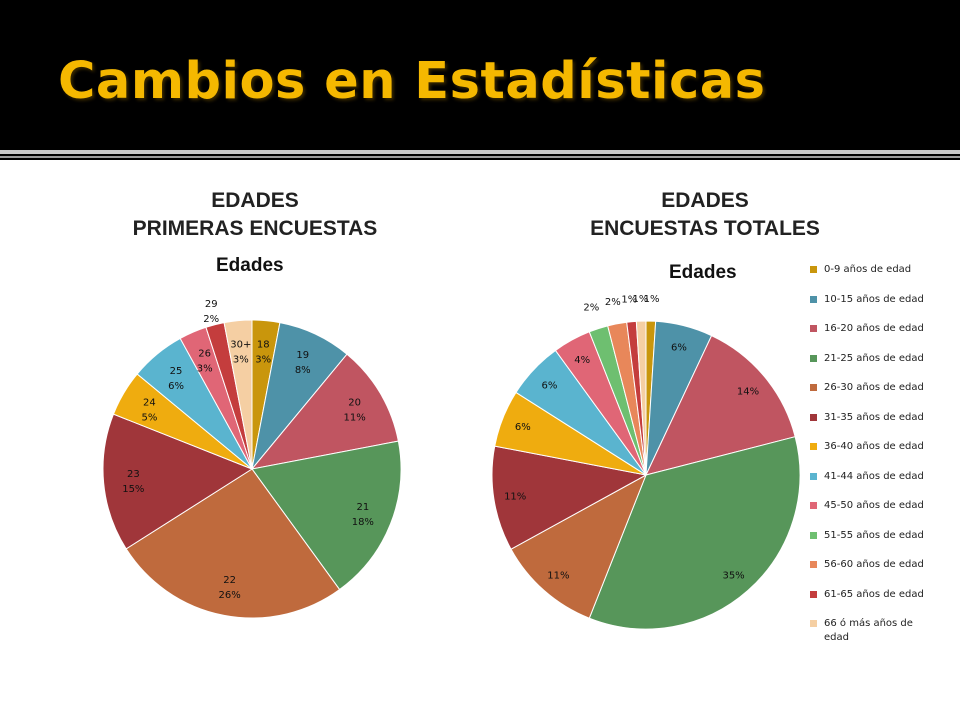 The height and width of the screenshot is (720, 960). I want to click on heading-left-line2: PRIMERAS ENCUESTAS, so click(255, 228).